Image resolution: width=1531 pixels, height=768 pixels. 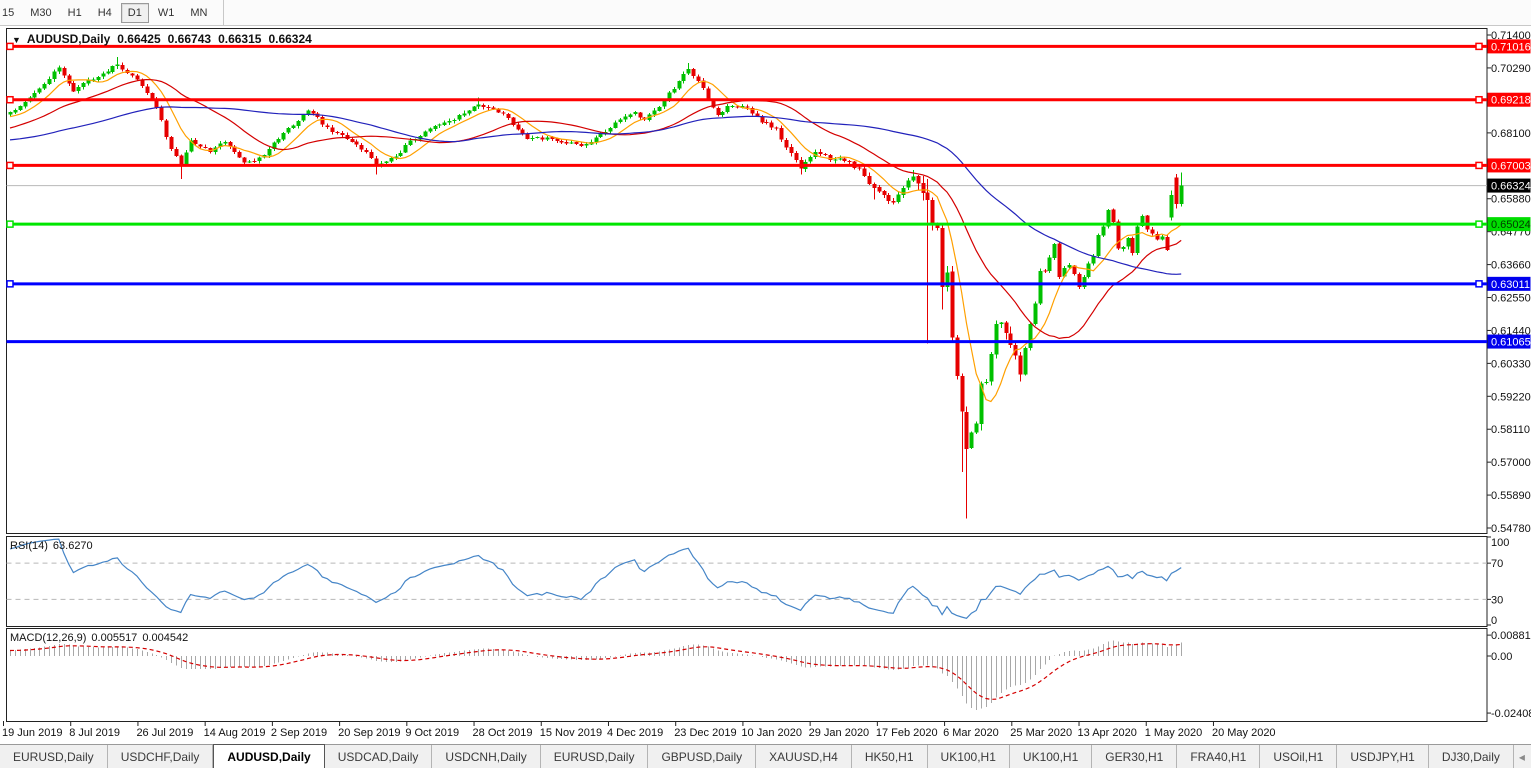 I want to click on chart-tab-USDJPY-H1: USDJPY,H1, so click(x=1383, y=756).